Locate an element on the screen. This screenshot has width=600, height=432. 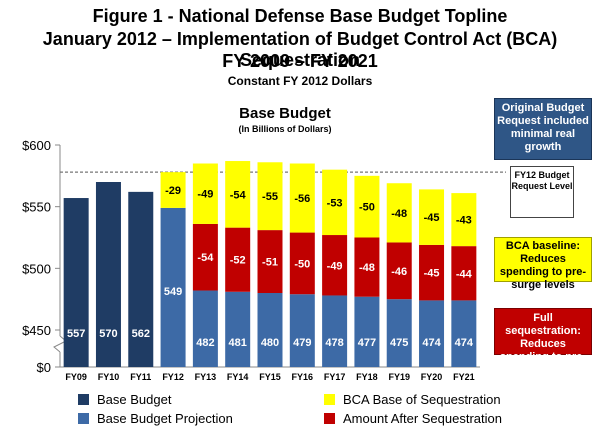
x-tick-label: FY11 is located at coordinates (140, 377).